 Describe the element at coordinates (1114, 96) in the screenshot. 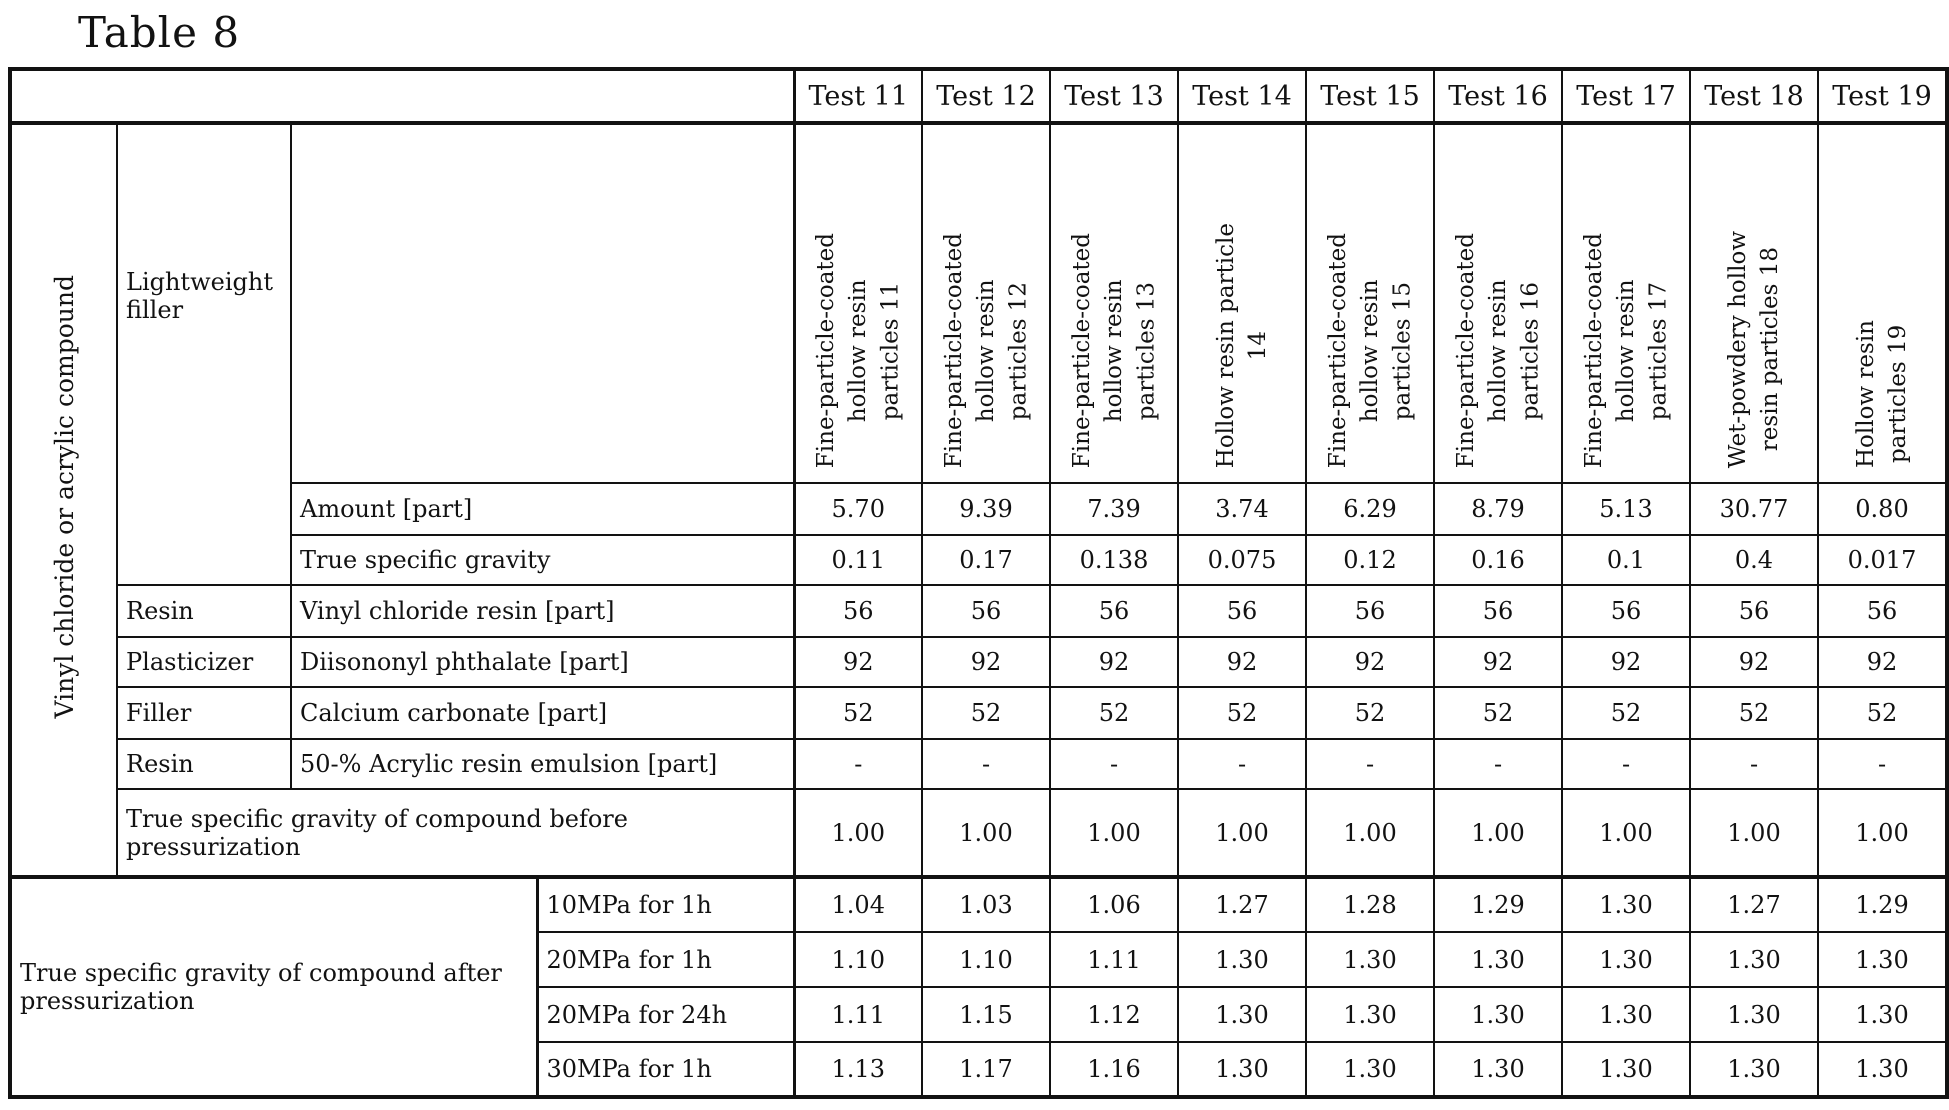

I see `test-column-header: Test 13` at that location.